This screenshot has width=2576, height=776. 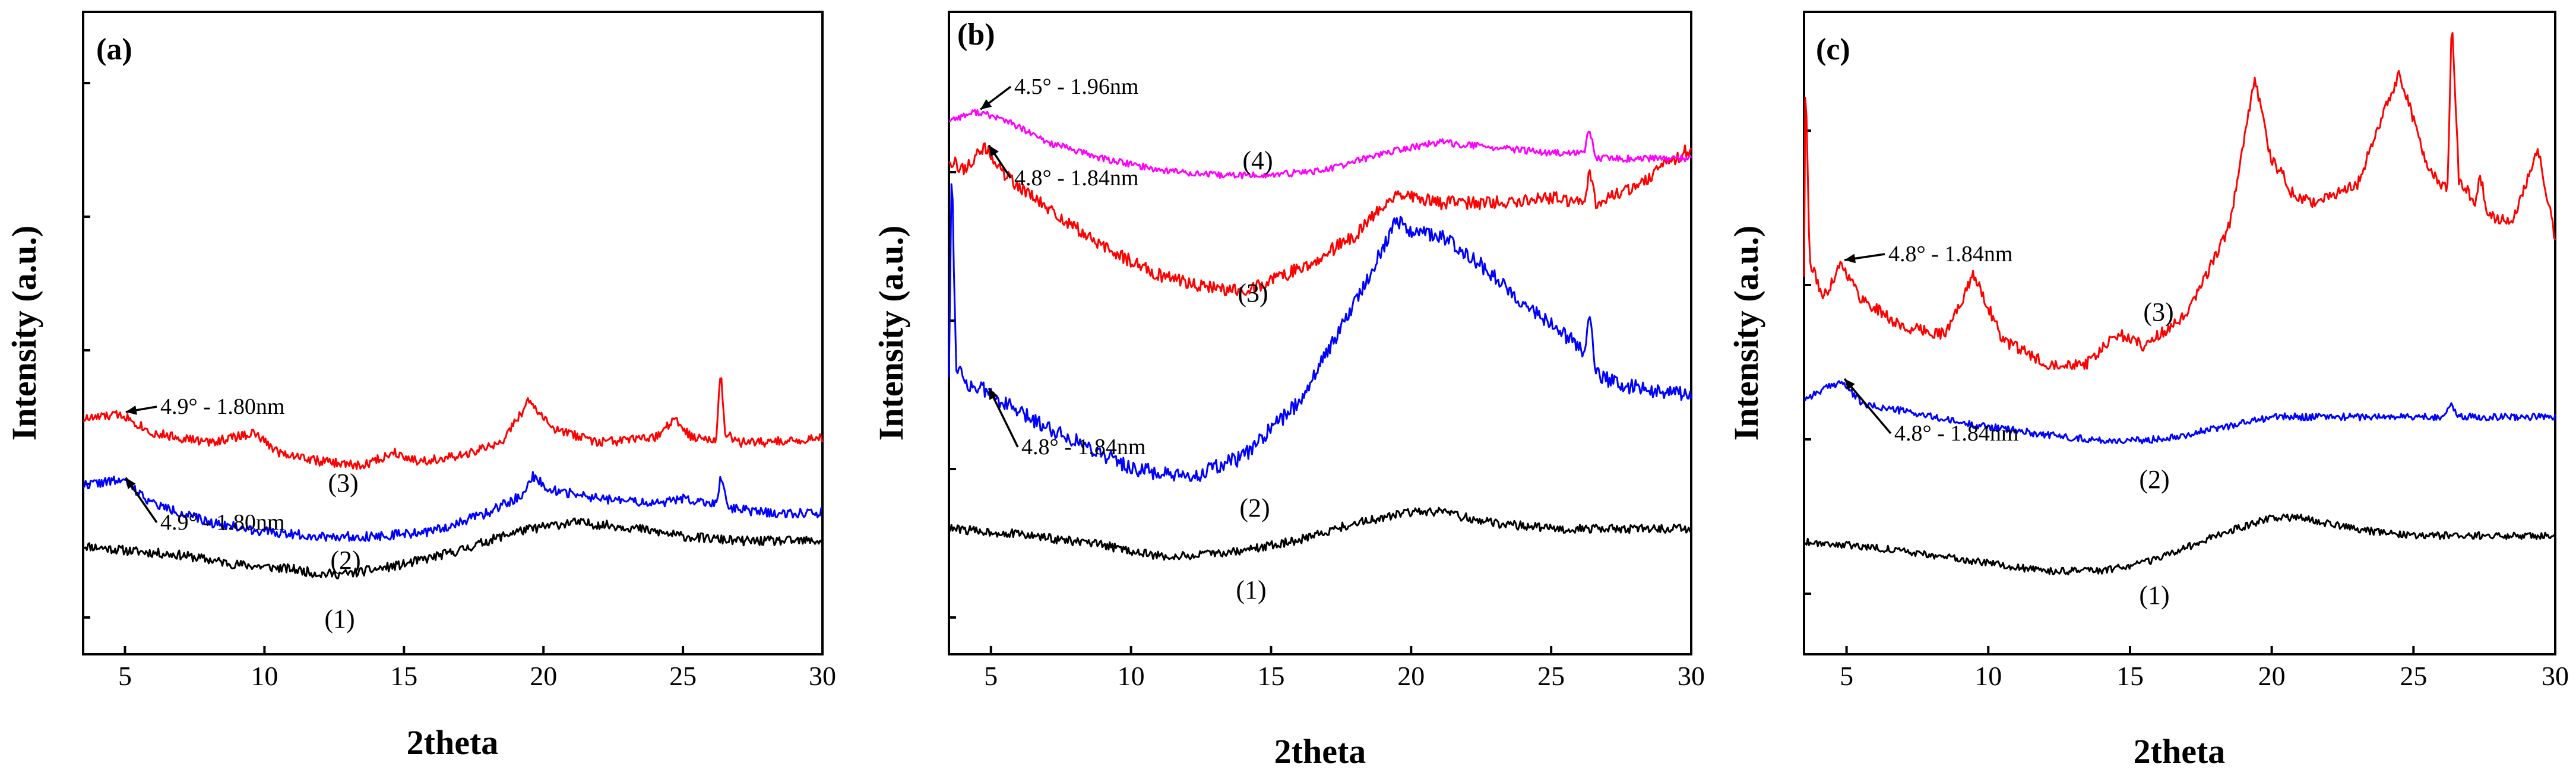 I want to click on panel-c-curve-label-2: (2), so click(x=2154, y=479).